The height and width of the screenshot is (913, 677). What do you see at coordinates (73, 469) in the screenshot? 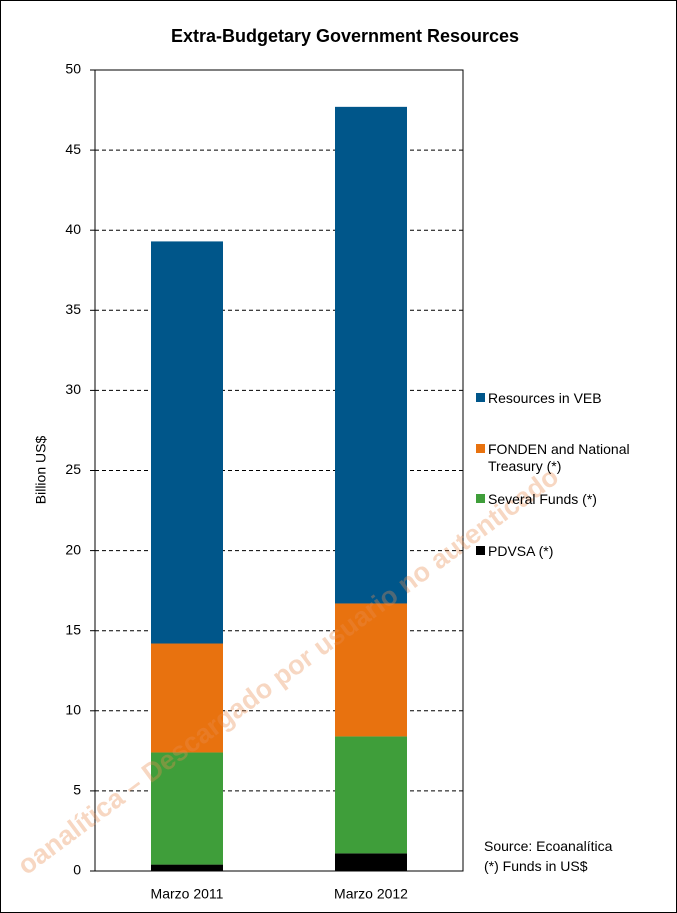
I see `y-tick-label: 25` at bounding box center [73, 469].